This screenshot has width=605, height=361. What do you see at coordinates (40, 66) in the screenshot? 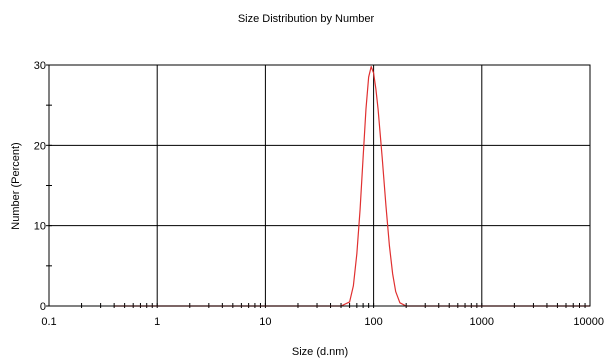
I see `y-tick-label: 30` at bounding box center [40, 66].